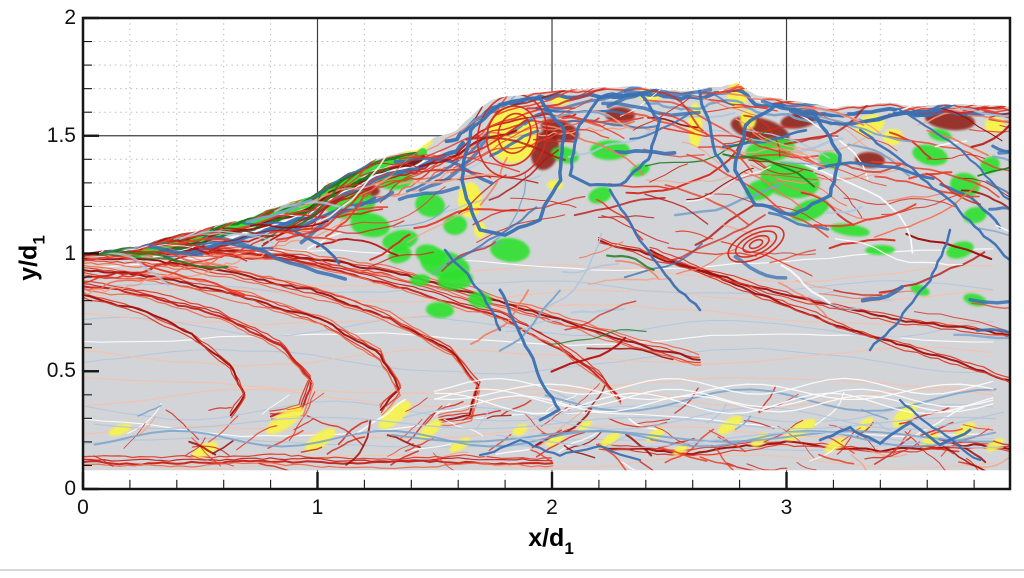 The width and height of the screenshot is (1024, 578). What do you see at coordinates (70, 488) in the screenshot?
I see `y-tick-label: 0` at bounding box center [70, 488].